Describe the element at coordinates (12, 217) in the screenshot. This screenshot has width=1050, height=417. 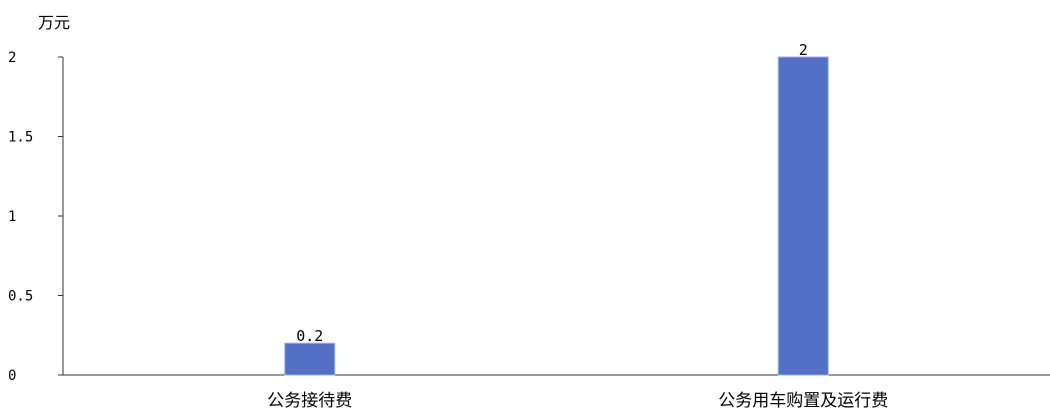
I see `y-tick-label: 1` at that location.